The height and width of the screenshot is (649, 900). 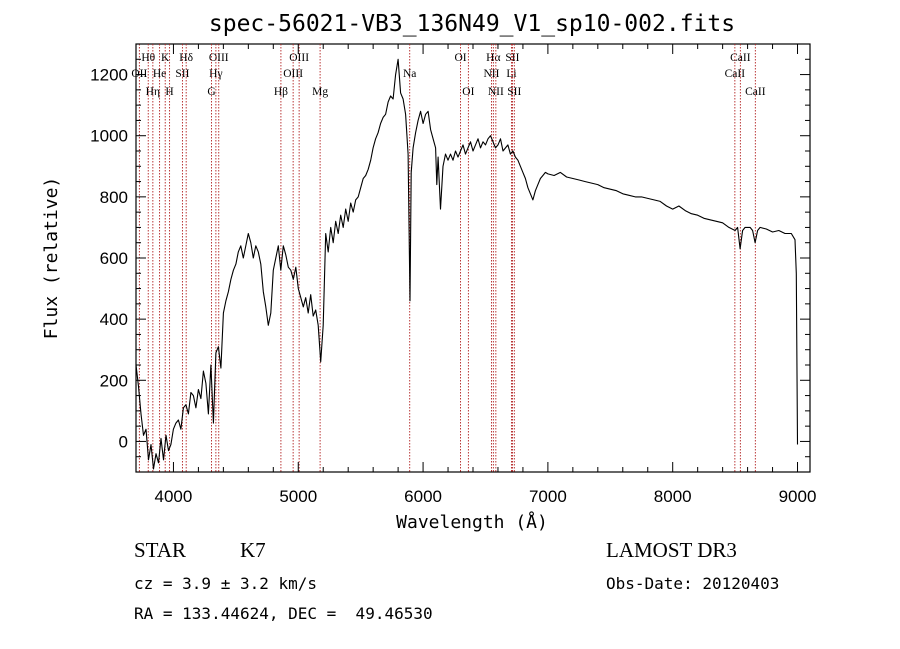 I want to click on chart-title: spec-56021-VB3_136N49_V1_sp10-002.fits, so click(x=472, y=24).